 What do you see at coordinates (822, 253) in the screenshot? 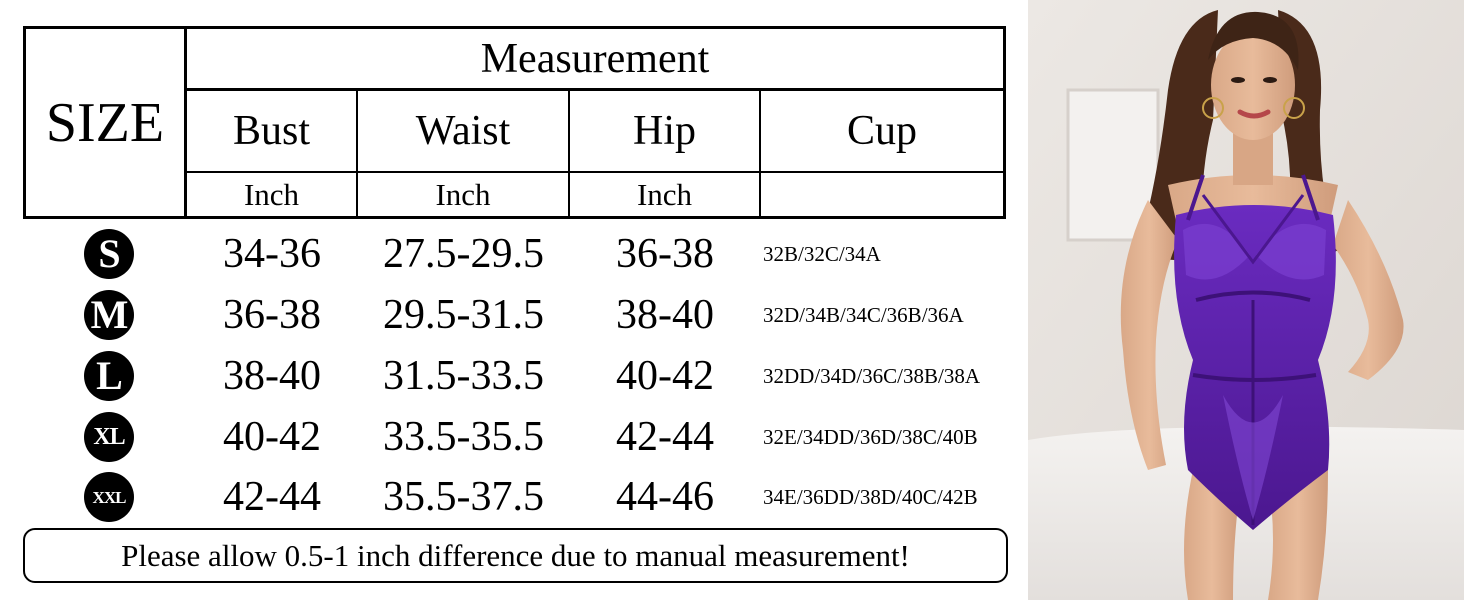
I see `cup-value: 32B/32C/34A` at bounding box center [822, 253].